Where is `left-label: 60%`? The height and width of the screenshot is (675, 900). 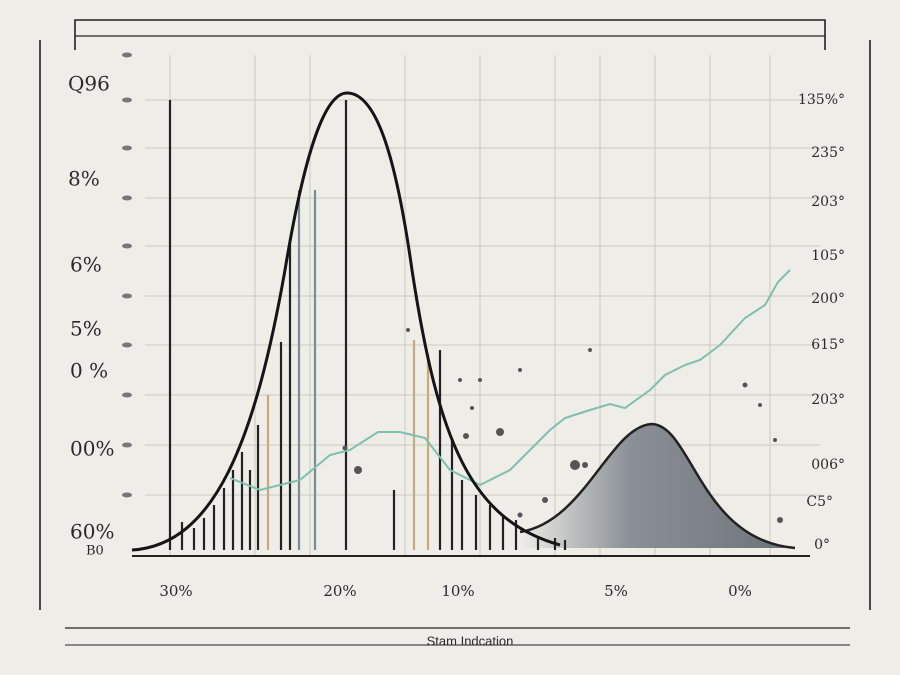
left-label: 60% is located at coordinates (92, 532).